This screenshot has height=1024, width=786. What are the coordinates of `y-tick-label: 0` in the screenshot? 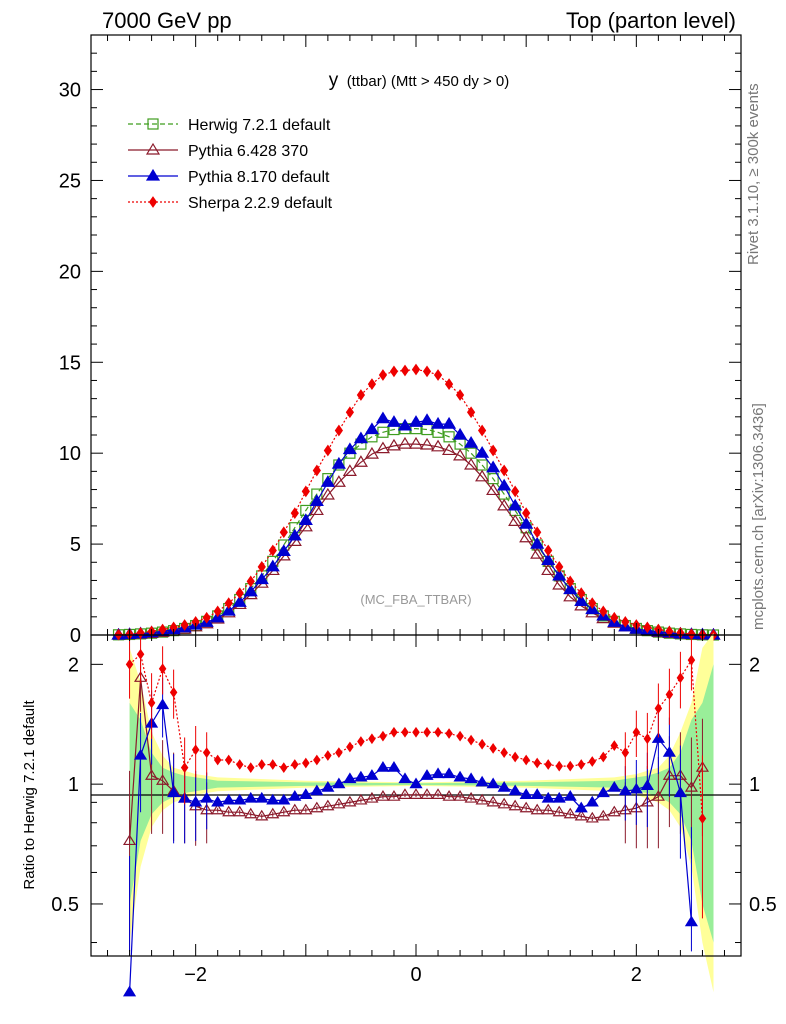 It's located at (75, 636).